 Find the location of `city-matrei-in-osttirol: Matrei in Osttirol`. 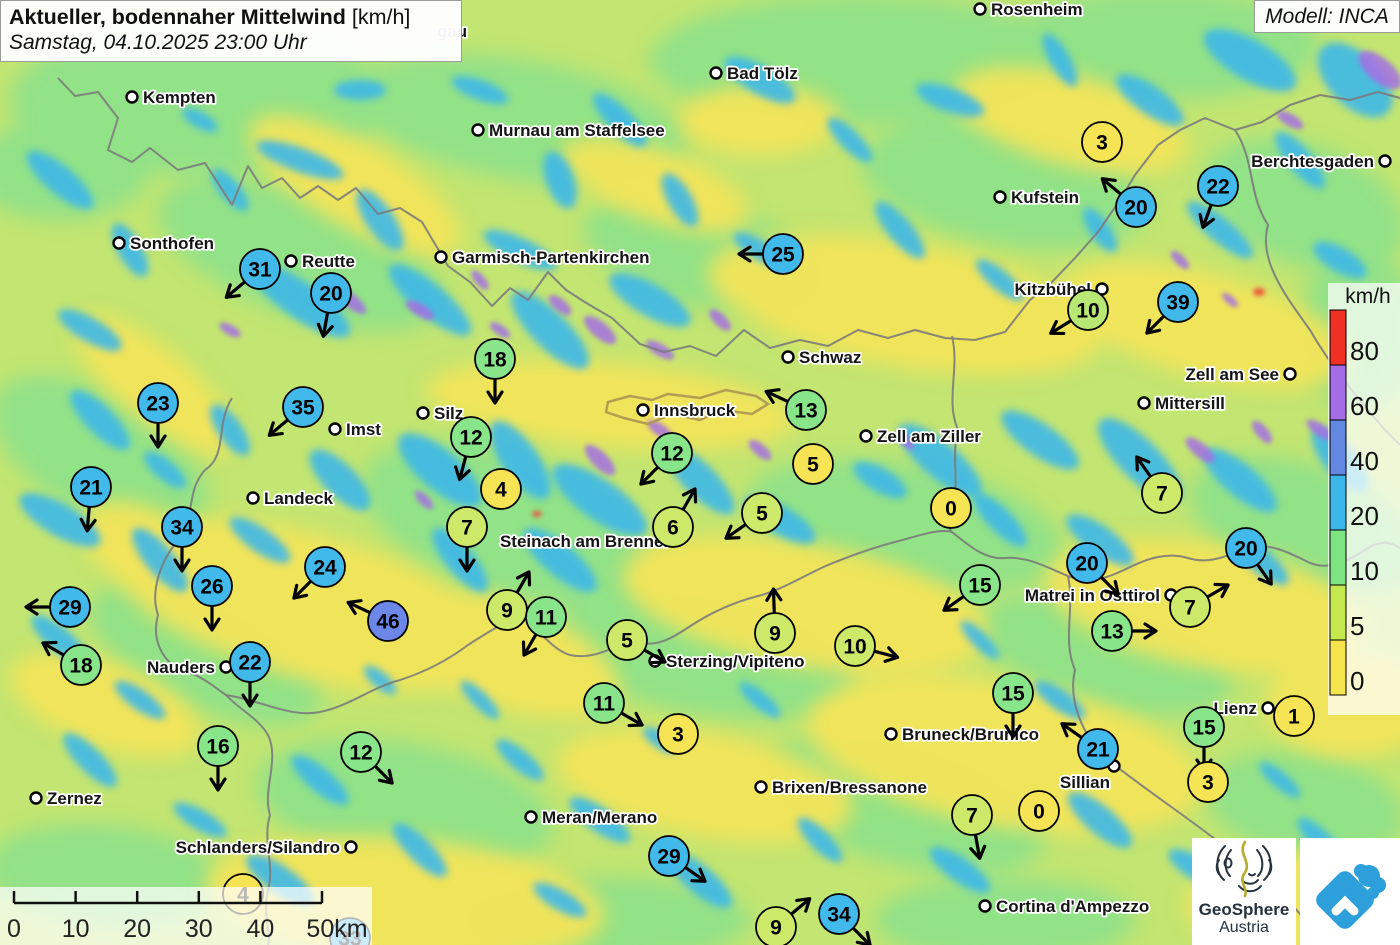

city-matrei-in-osttirol: Matrei in Osttirol is located at coordinates (1100, 595).